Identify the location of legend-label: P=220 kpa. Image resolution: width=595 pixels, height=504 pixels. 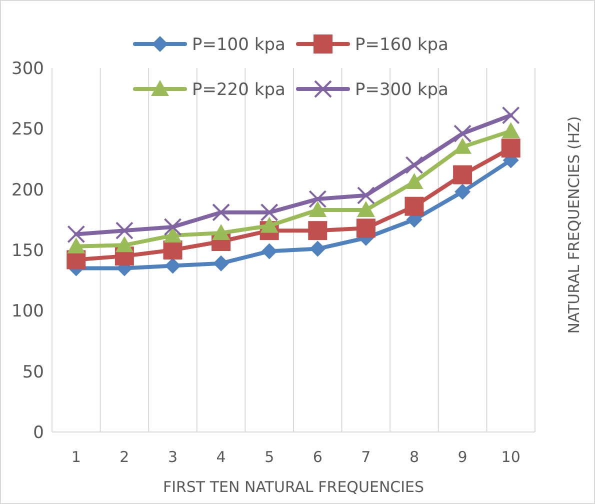
(239, 90).